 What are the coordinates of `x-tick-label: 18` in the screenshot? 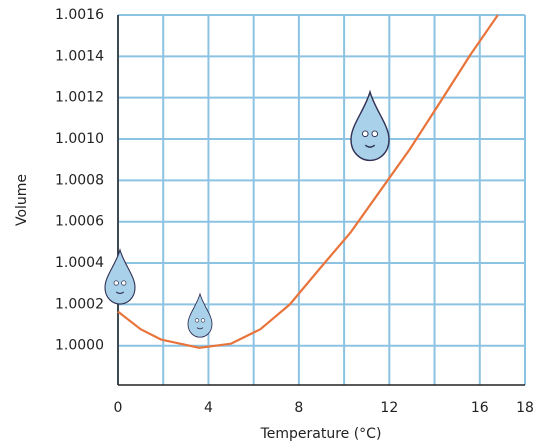 It's located at (525, 408).